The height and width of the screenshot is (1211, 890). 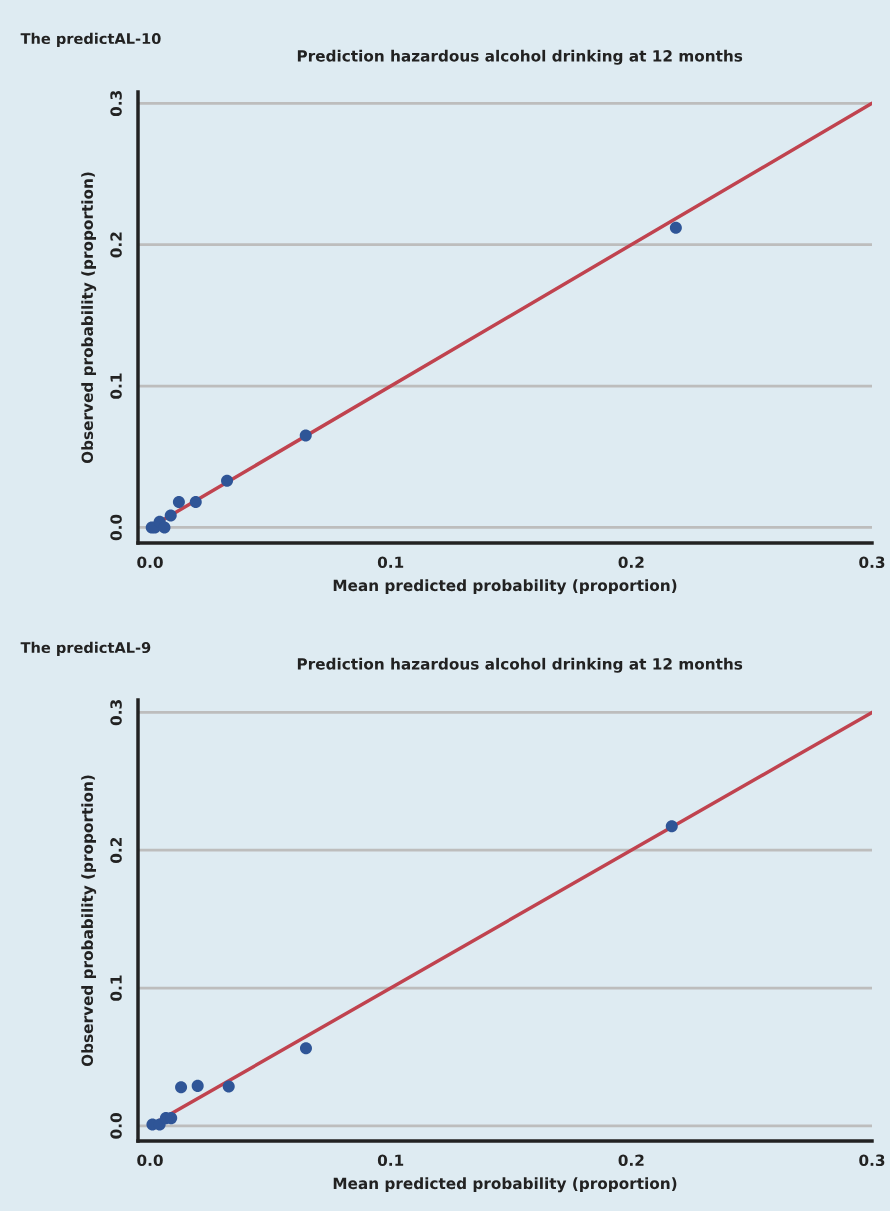 What do you see at coordinates (90, 39) in the screenshot?
I see `chart-subtitle: The predictAL-10` at bounding box center [90, 39].